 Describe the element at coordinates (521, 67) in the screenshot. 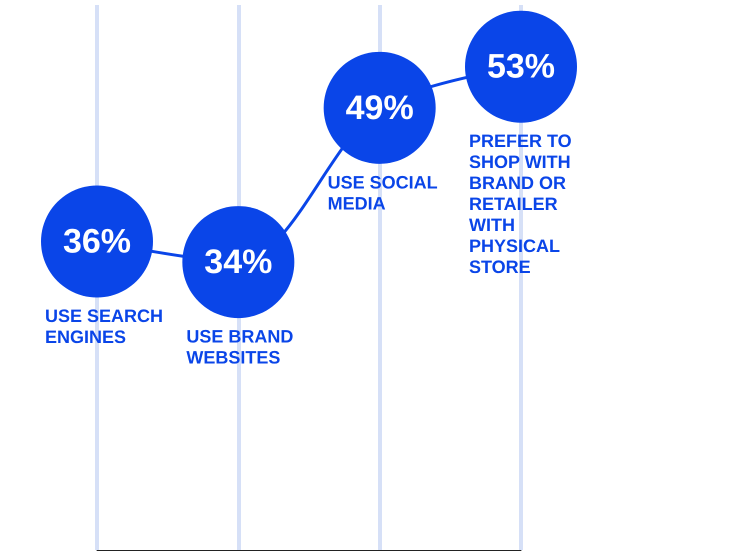

I see `data-label: 53%` at that location.